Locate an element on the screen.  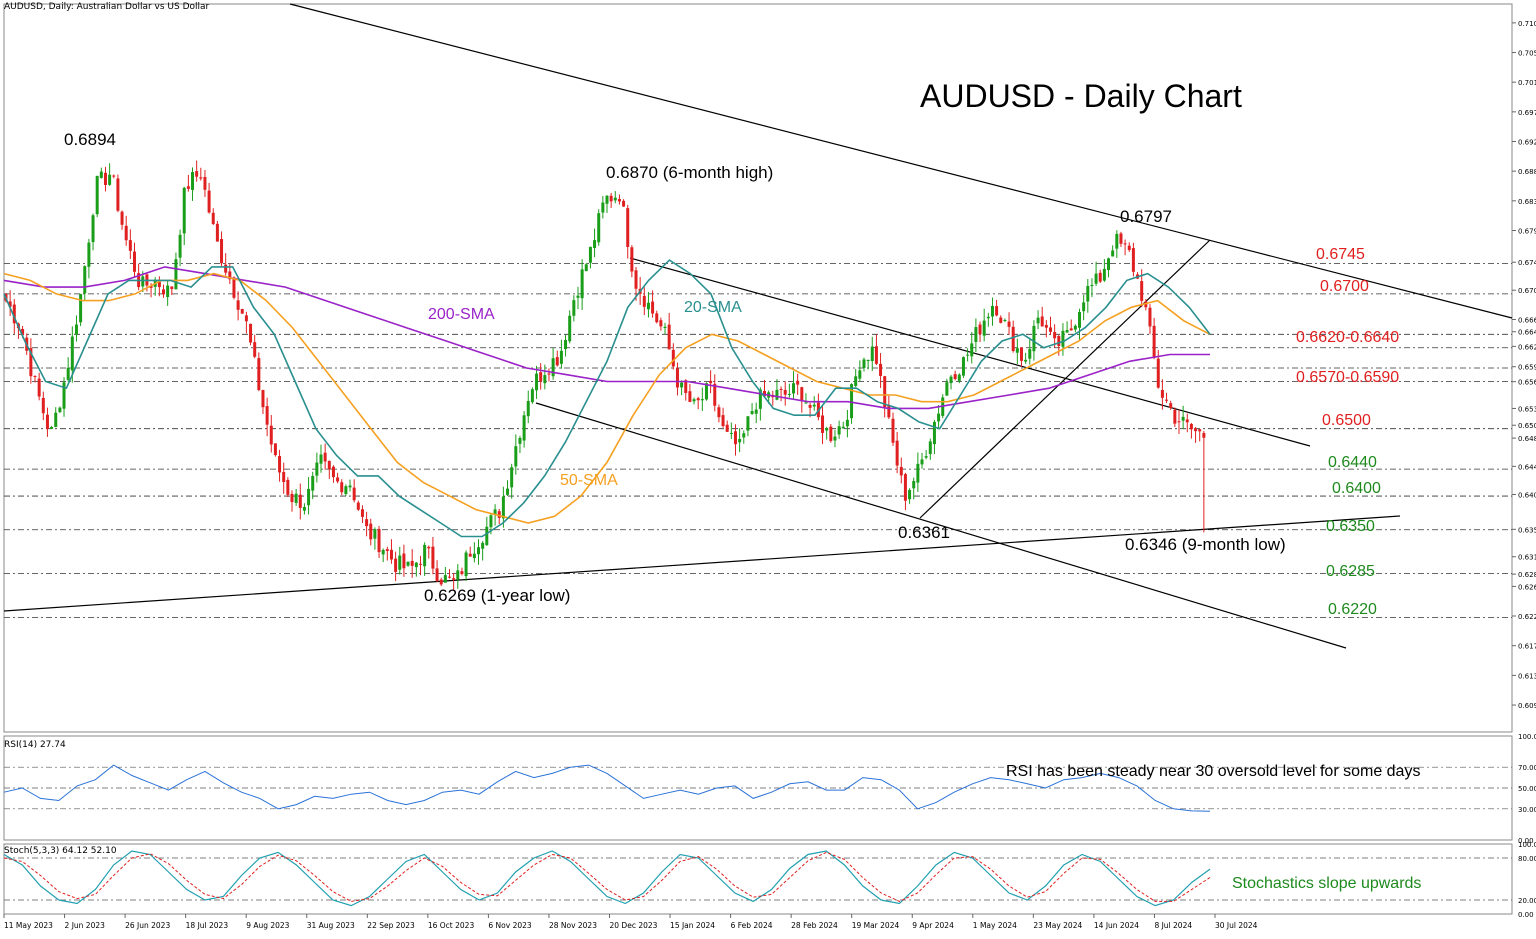
rsi-pane-label: RSI(14) 27.74 is located at coordinates (35, 745).